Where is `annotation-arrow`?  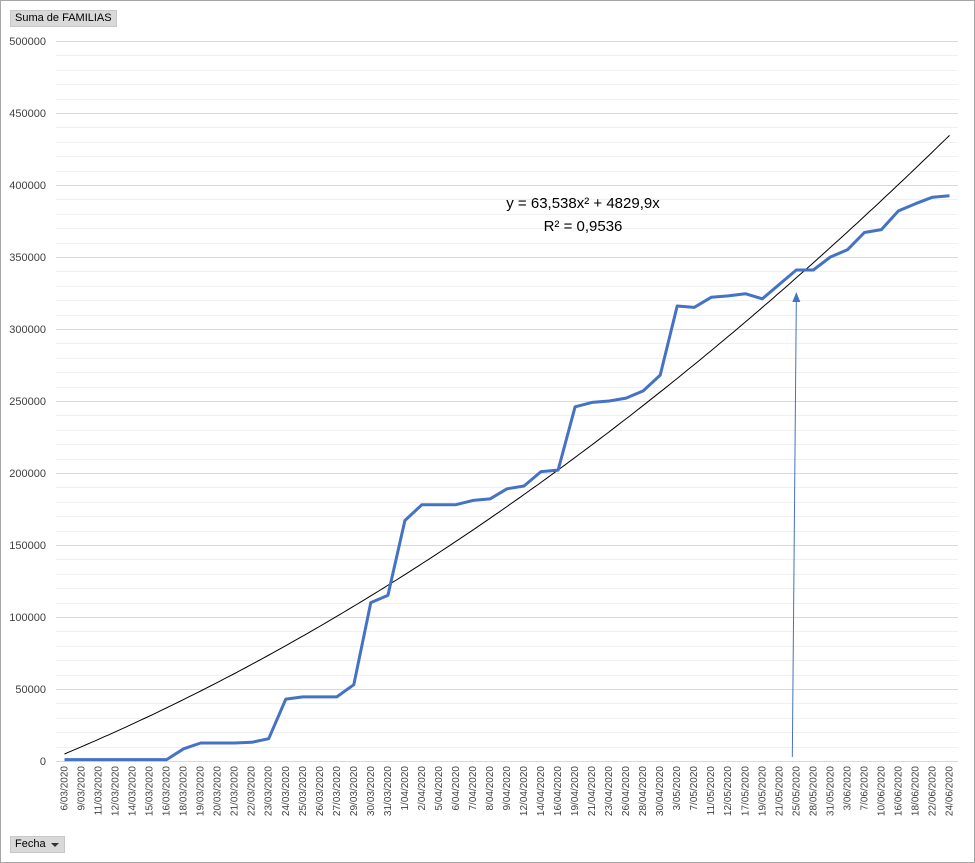 annotation-arrow is located at coordinates (796, 525).